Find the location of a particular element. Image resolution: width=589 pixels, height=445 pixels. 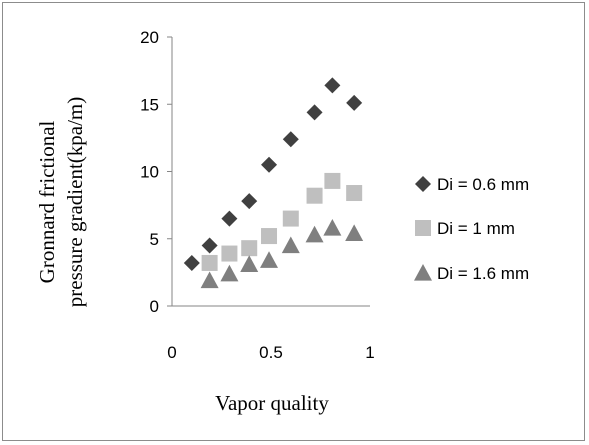

y-axis-title-line-2: pressure gradient(kpa/m) is located at coordinates (75, 202).